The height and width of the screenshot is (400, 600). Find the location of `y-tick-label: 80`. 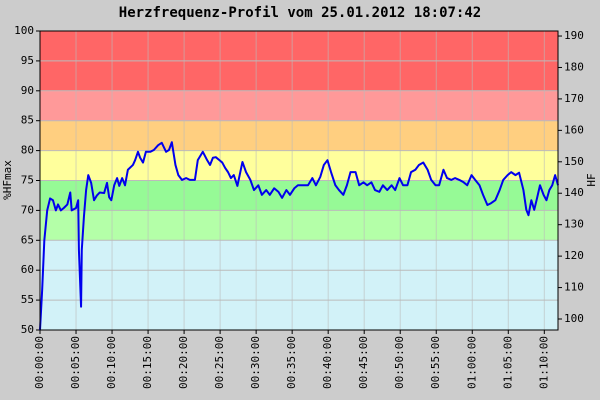

y-tick-label: 80 is located at coordinates (27, 150).